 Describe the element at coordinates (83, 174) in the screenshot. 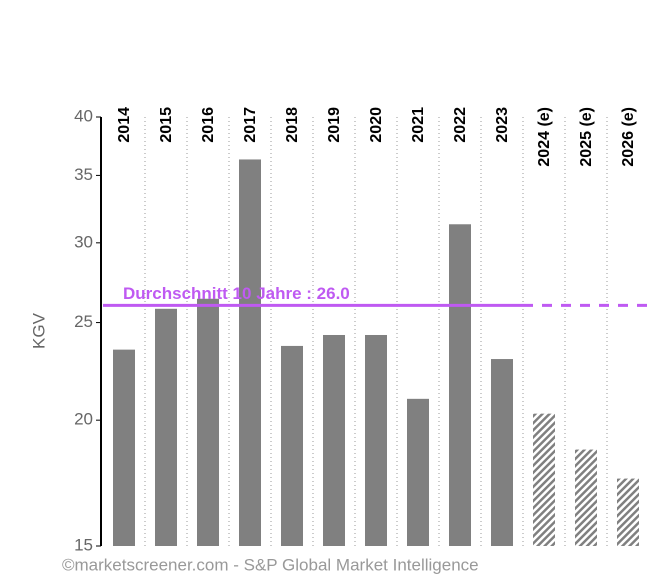

I see `y-tick-label: 35` at that location.